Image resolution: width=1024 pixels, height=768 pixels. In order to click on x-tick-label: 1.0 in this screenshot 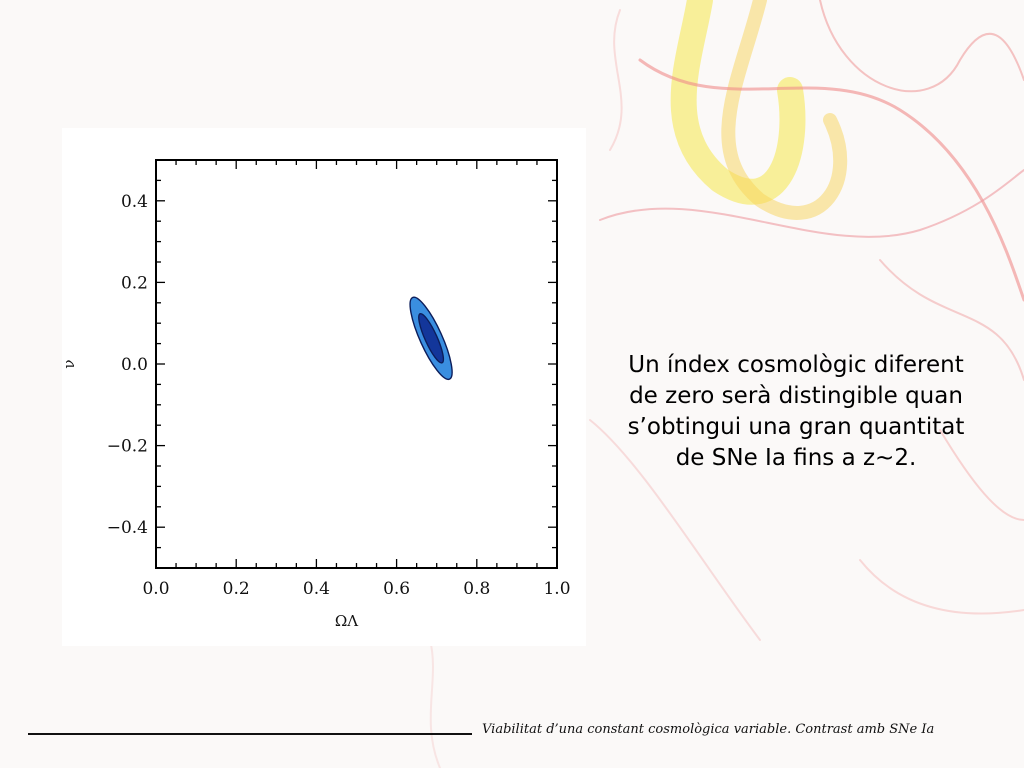, I will do `click(556, 589)`.